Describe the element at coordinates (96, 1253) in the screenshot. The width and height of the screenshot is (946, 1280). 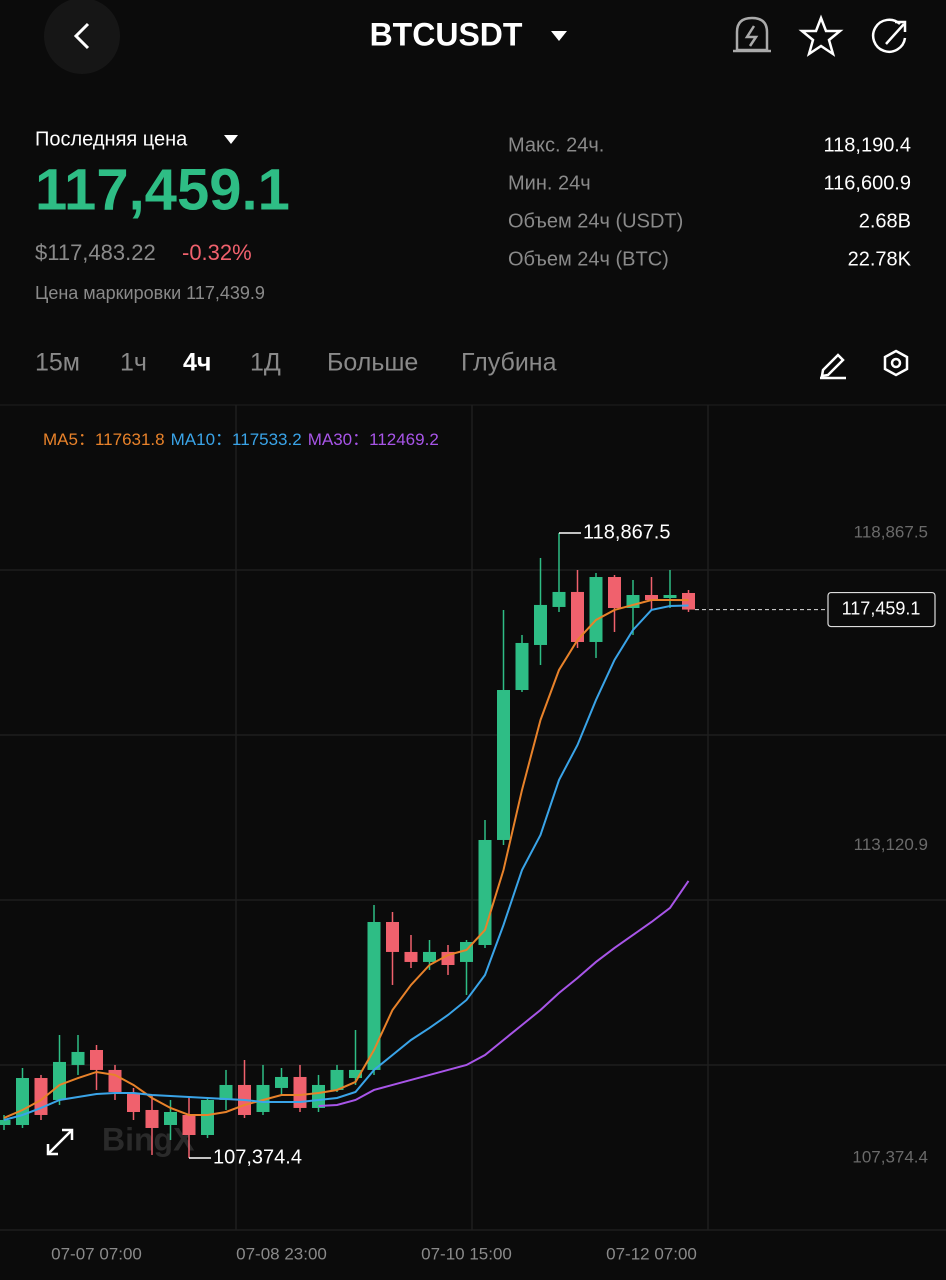
I see `x-tick-label: 07-07 07:00` at that location.